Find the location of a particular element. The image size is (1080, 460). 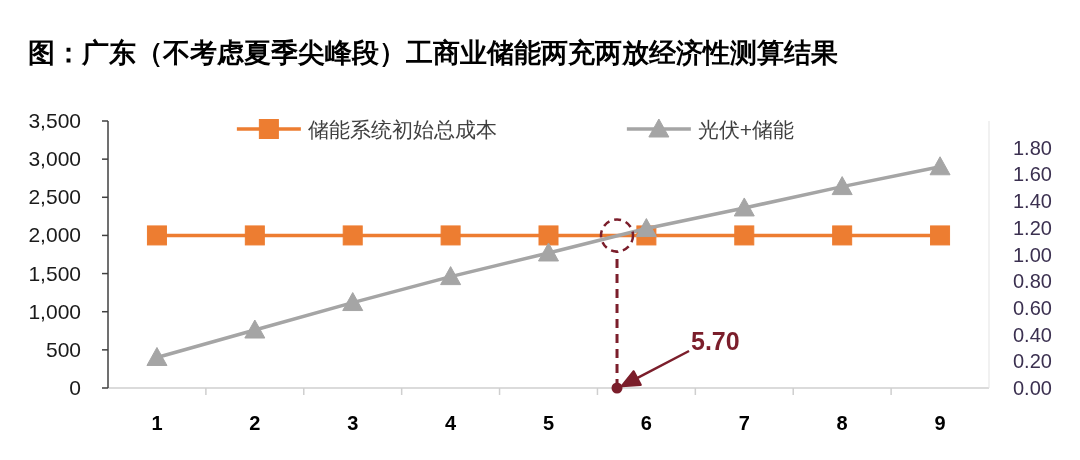

title: 图：广东（不考虑夏季尖峰段）工商业储能两充两放经济性测算结果 is located at coordinates (433, 53).